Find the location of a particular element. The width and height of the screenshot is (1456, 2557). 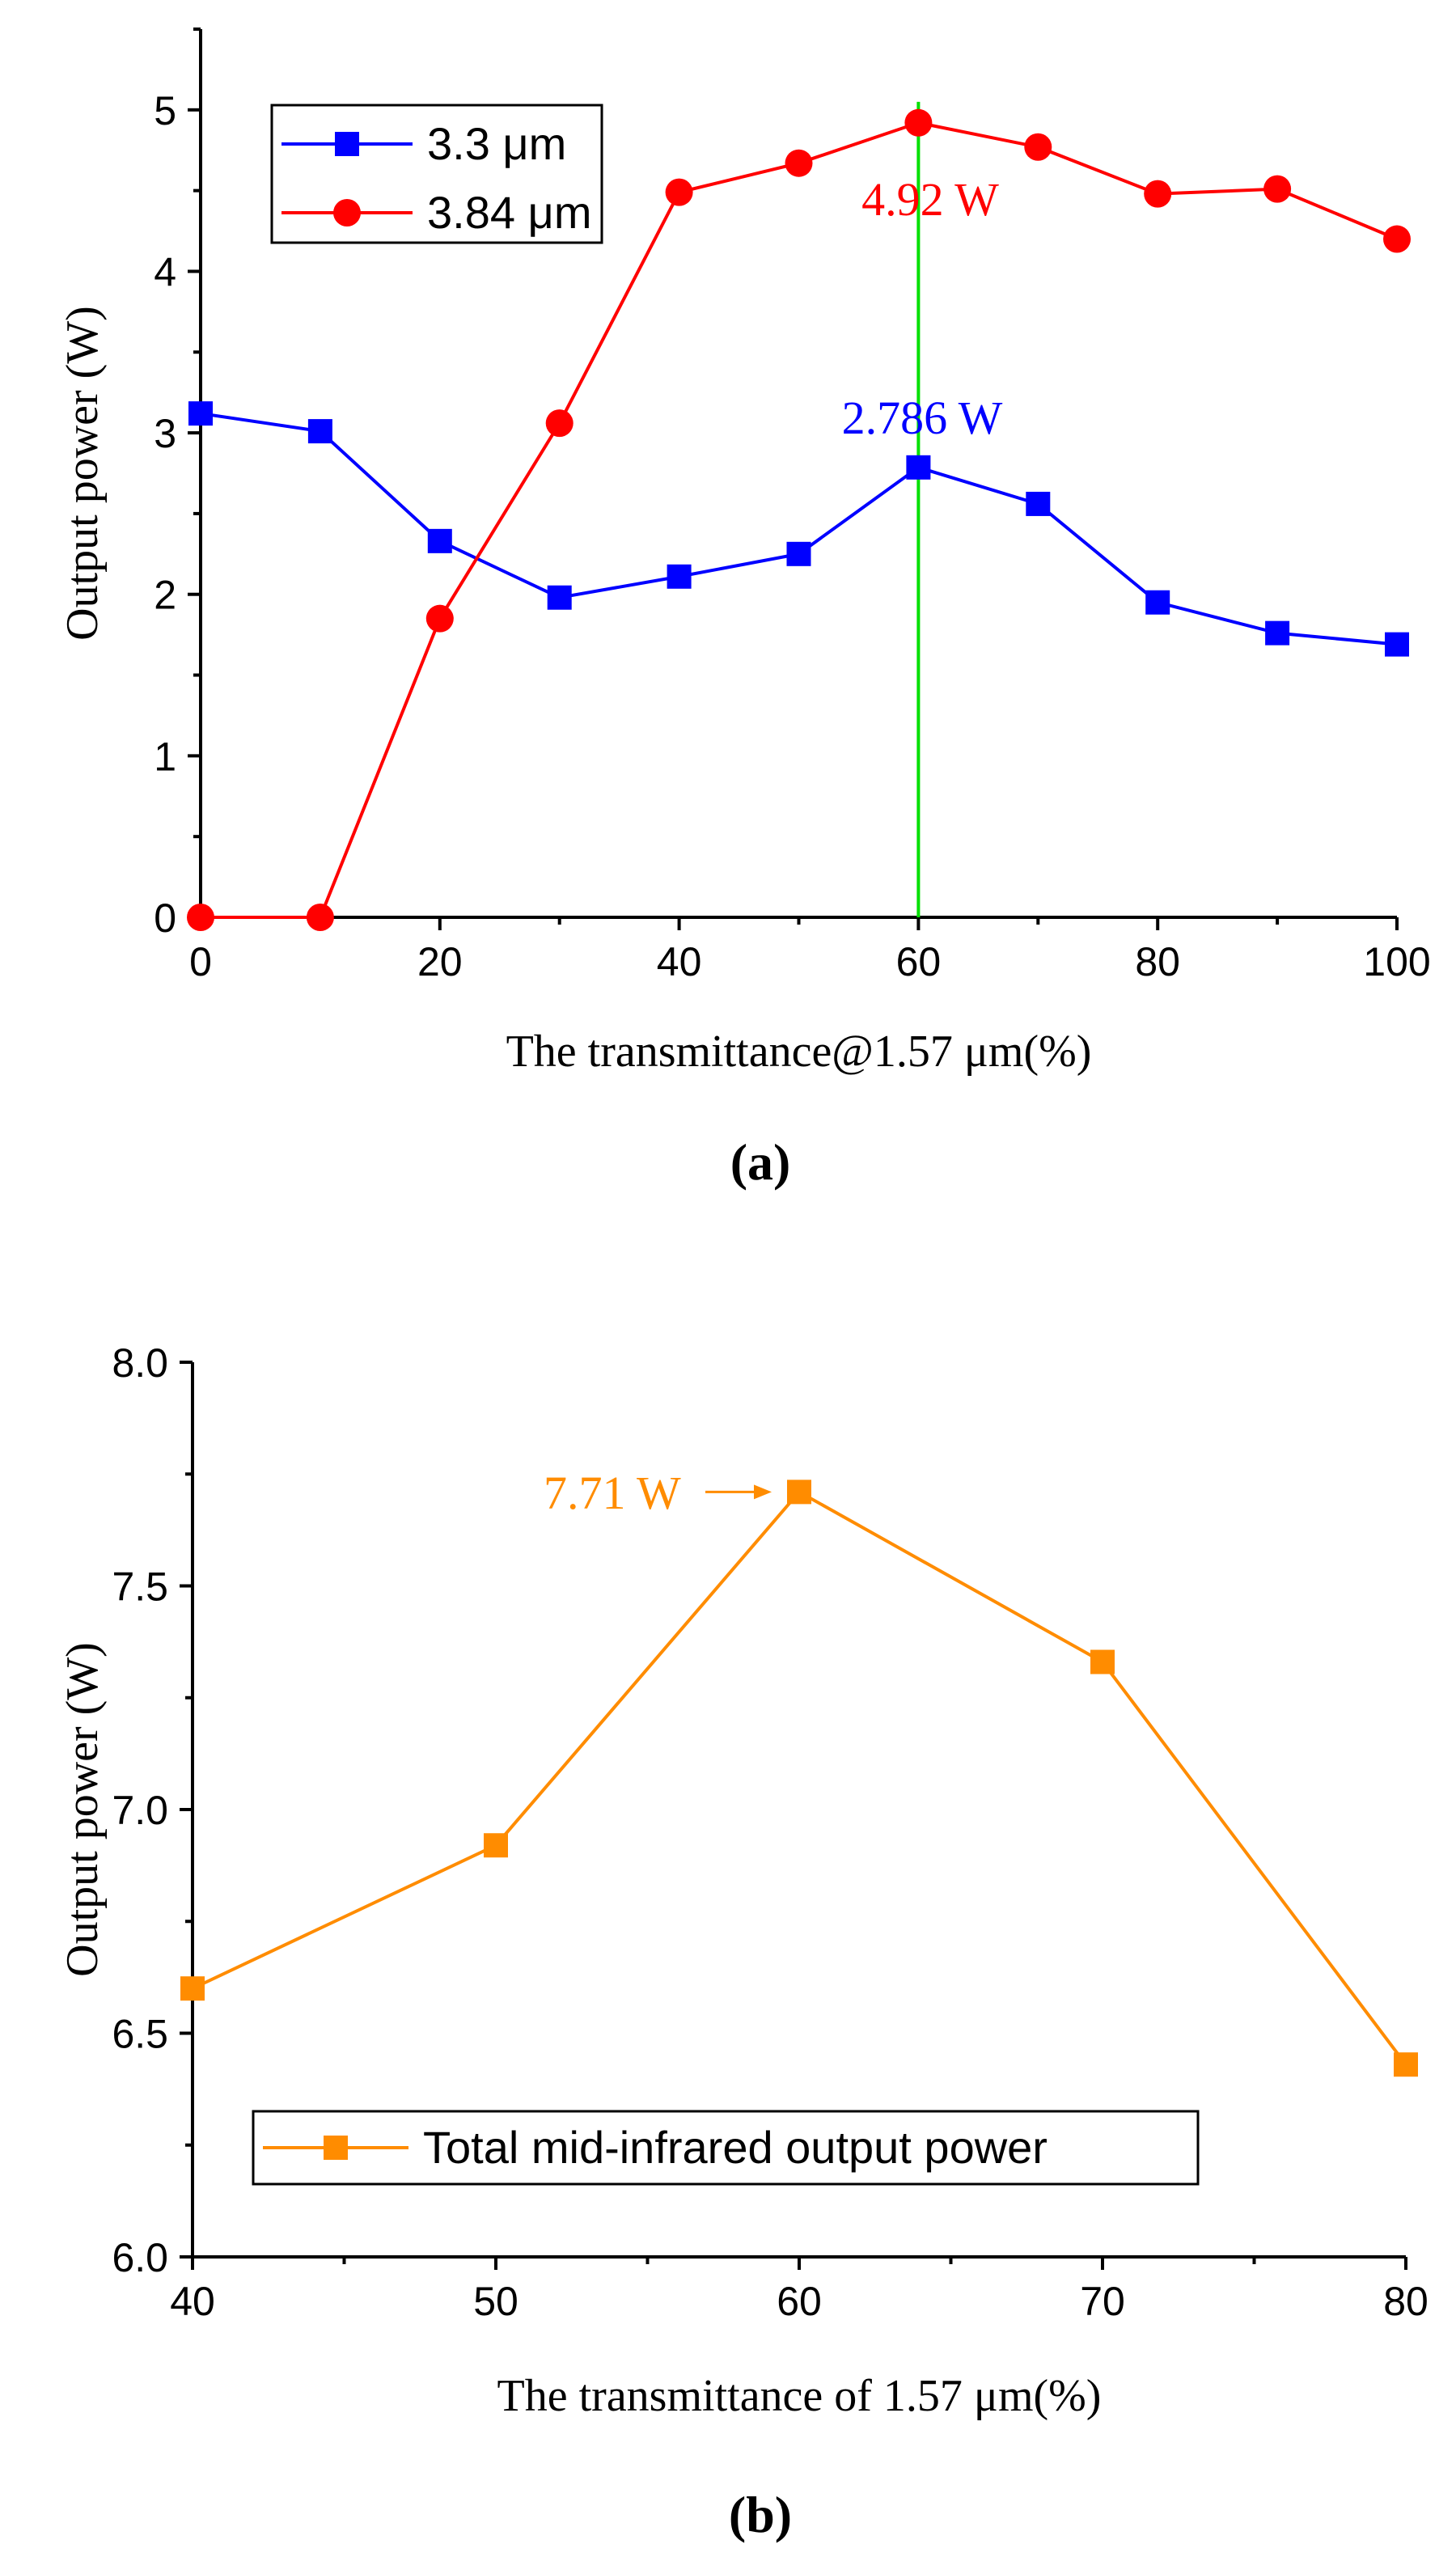

y-tick-label: 8.0 is located at coordinates (140, 1363).